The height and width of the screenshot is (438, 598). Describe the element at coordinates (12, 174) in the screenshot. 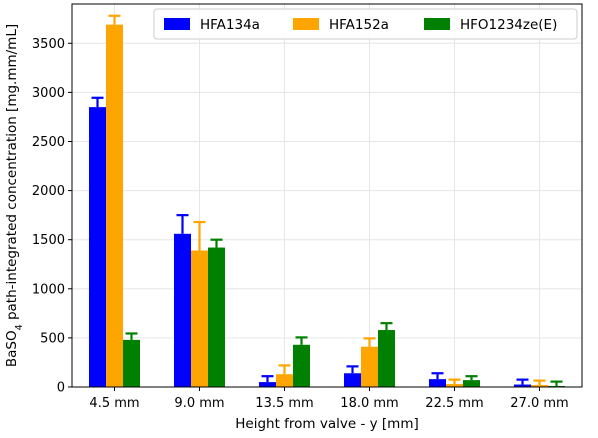

I see `y-axis-title-suffix: path-integrated concentration [mg.mm/mL]` at that location.